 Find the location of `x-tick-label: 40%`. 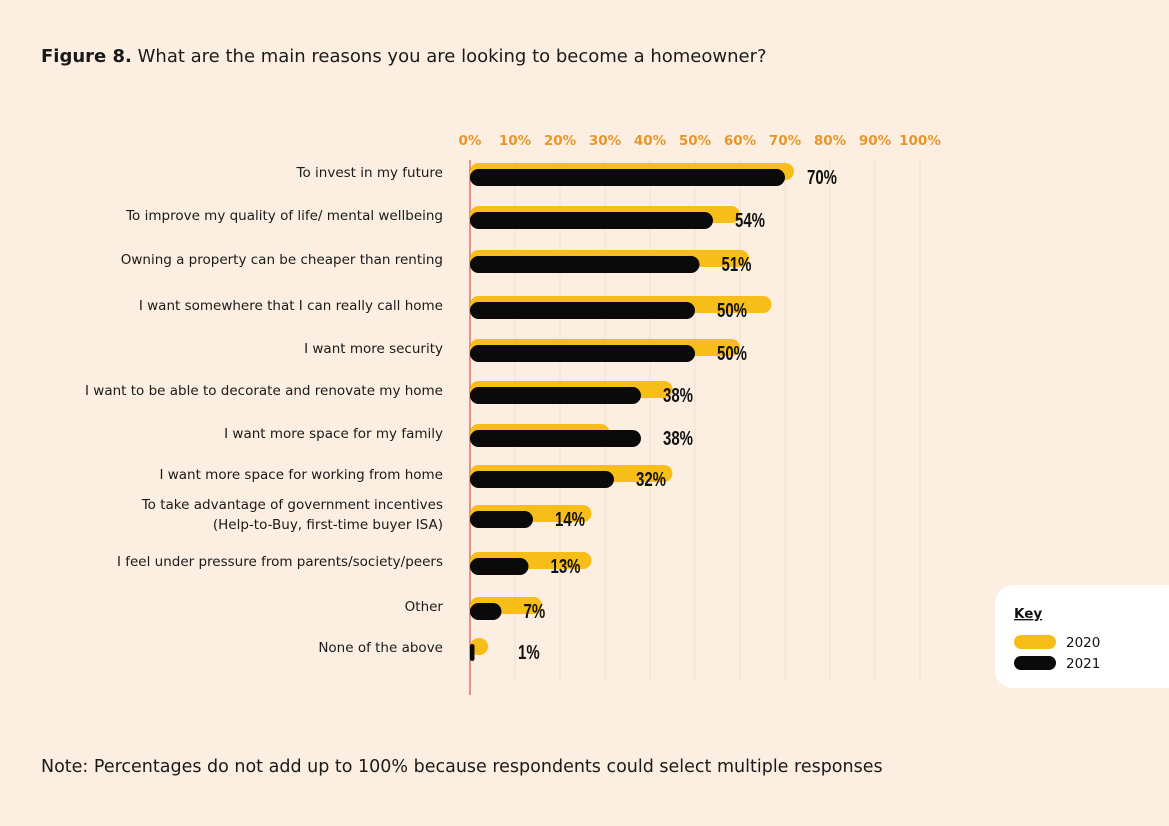

x-tick-label: 40% is located at coordinates (650, 141).